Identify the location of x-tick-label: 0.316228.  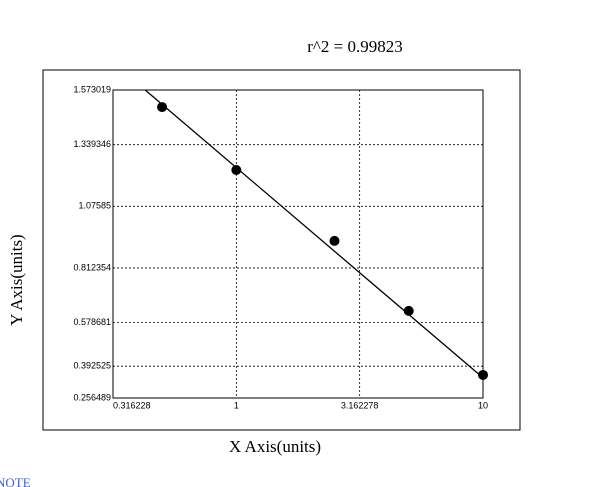
(132, 405).